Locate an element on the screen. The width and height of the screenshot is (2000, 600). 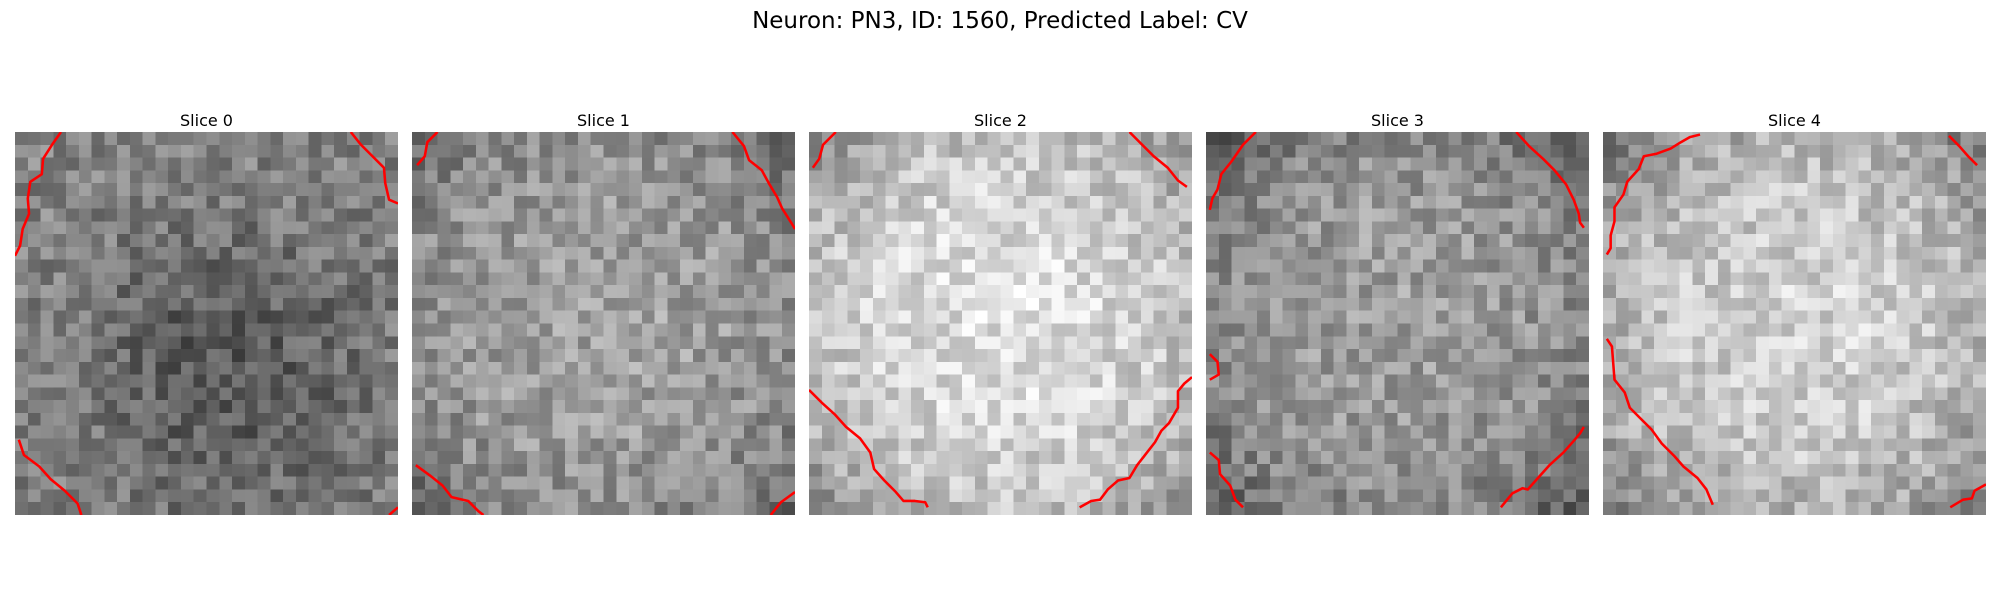
contour-line is located at coordinates (1653, 194).